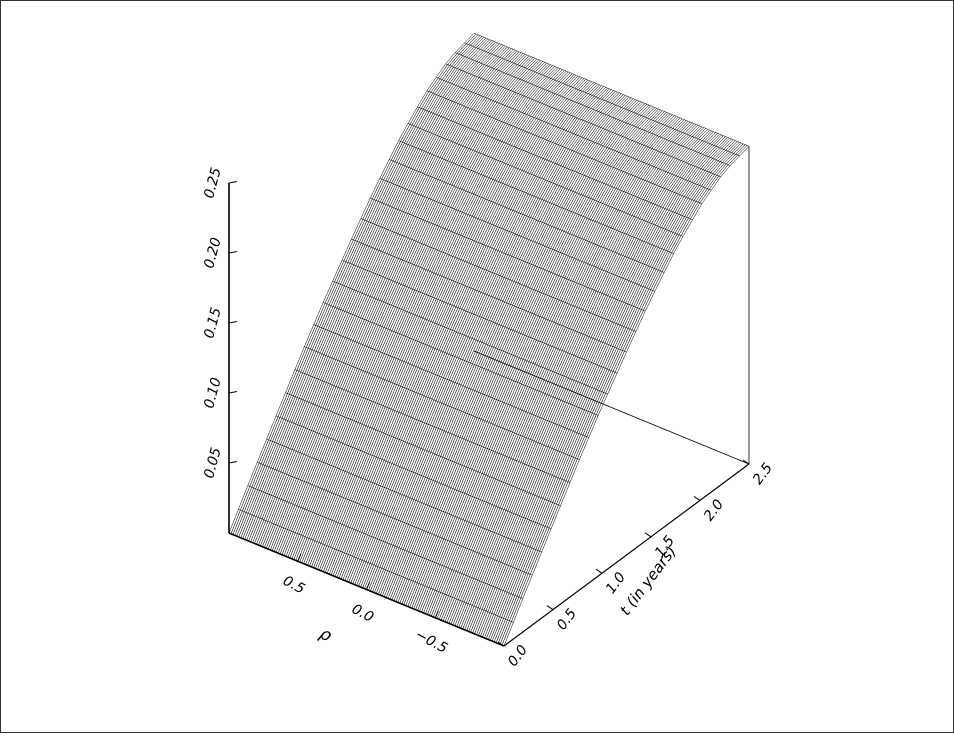 The width and height of the screenshot is (954, 737). What do you see at coordinates (616, 582) in the screenshot?
I see `t-tick-label: 1.0` at bounding box center [616, 582].